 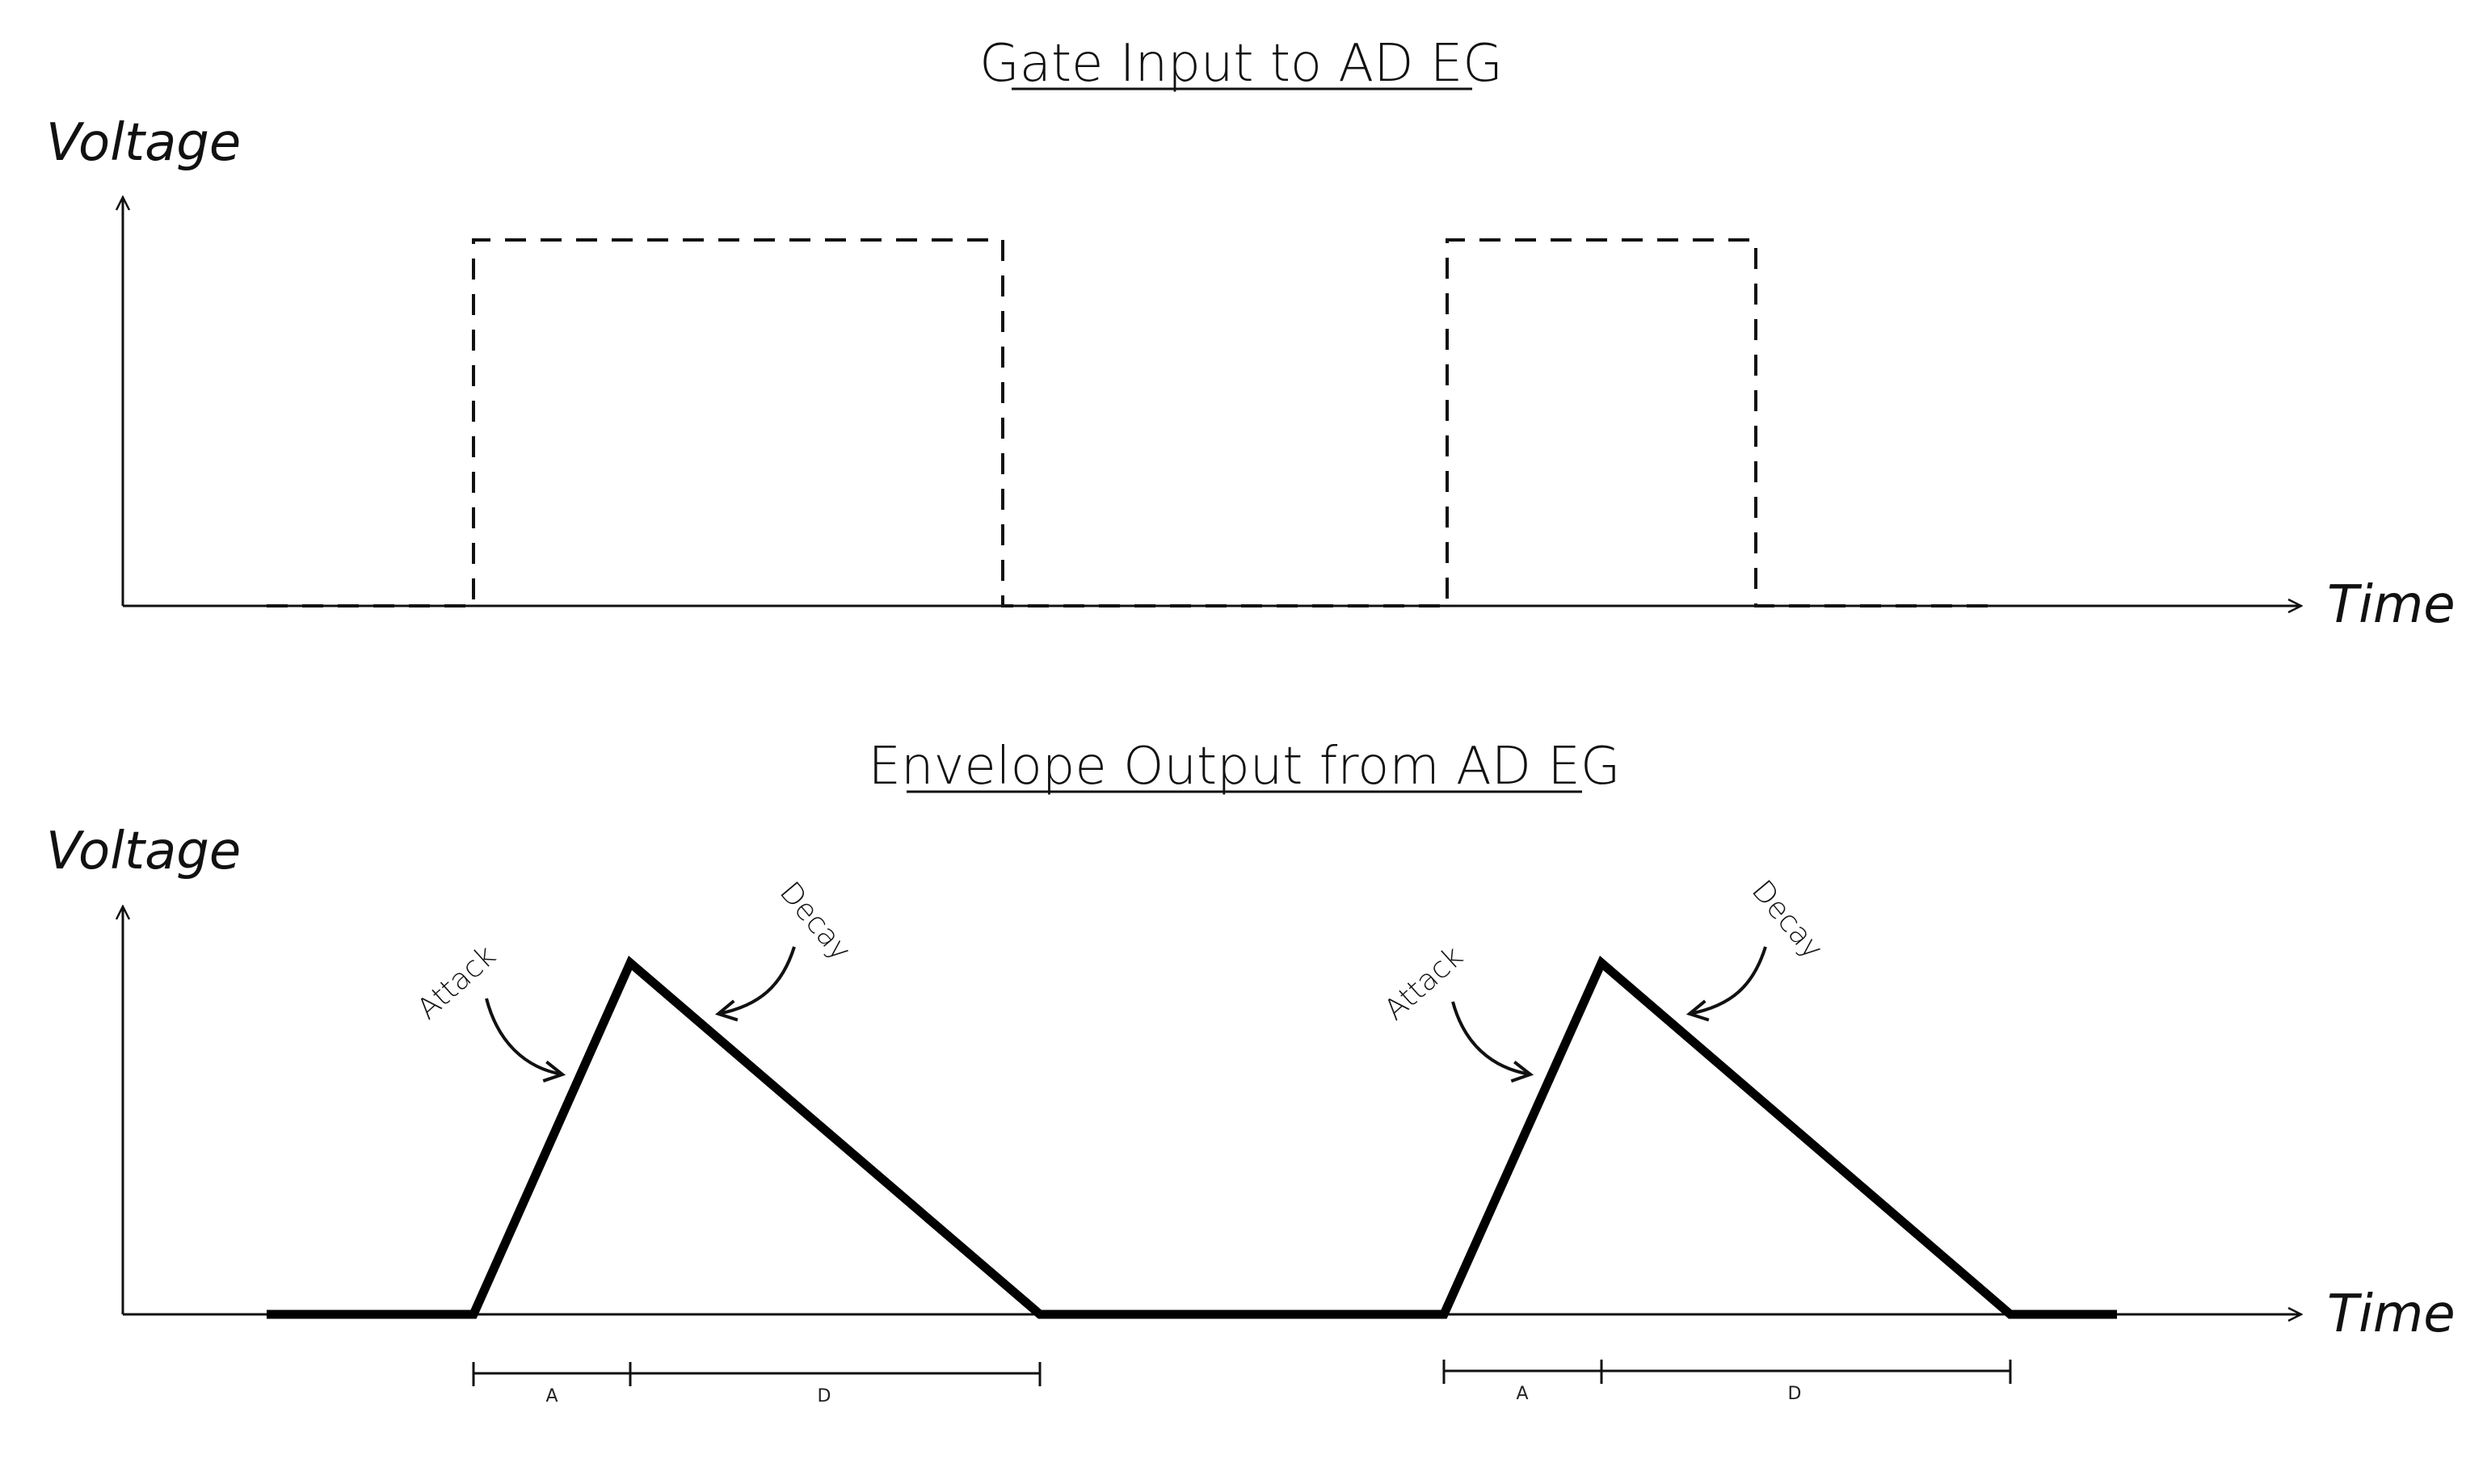 I want to click on gate-panel-title: Gate Input to AD EG, so click(x=1241, y=64).